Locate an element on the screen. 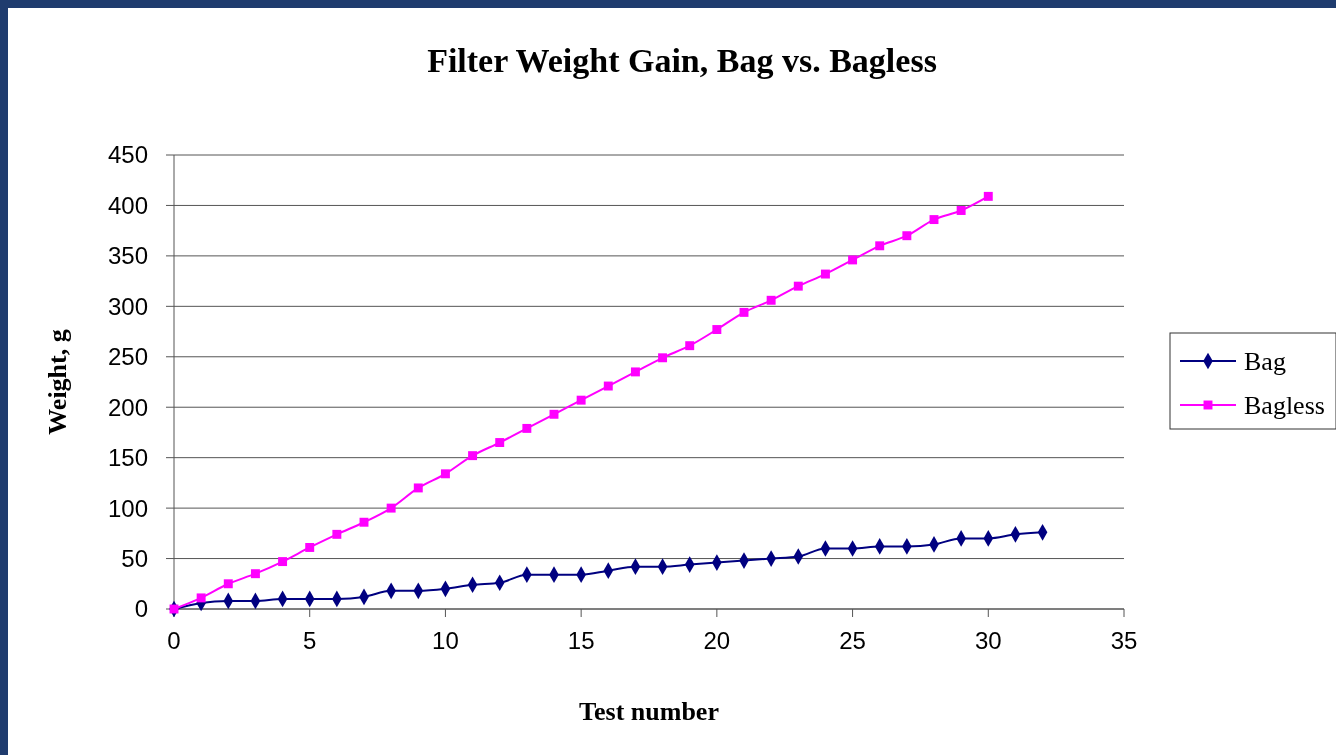 The height and width of the screenshot is (755, 1336). y-tick-label: 400 is located at coordinates (127, 205).